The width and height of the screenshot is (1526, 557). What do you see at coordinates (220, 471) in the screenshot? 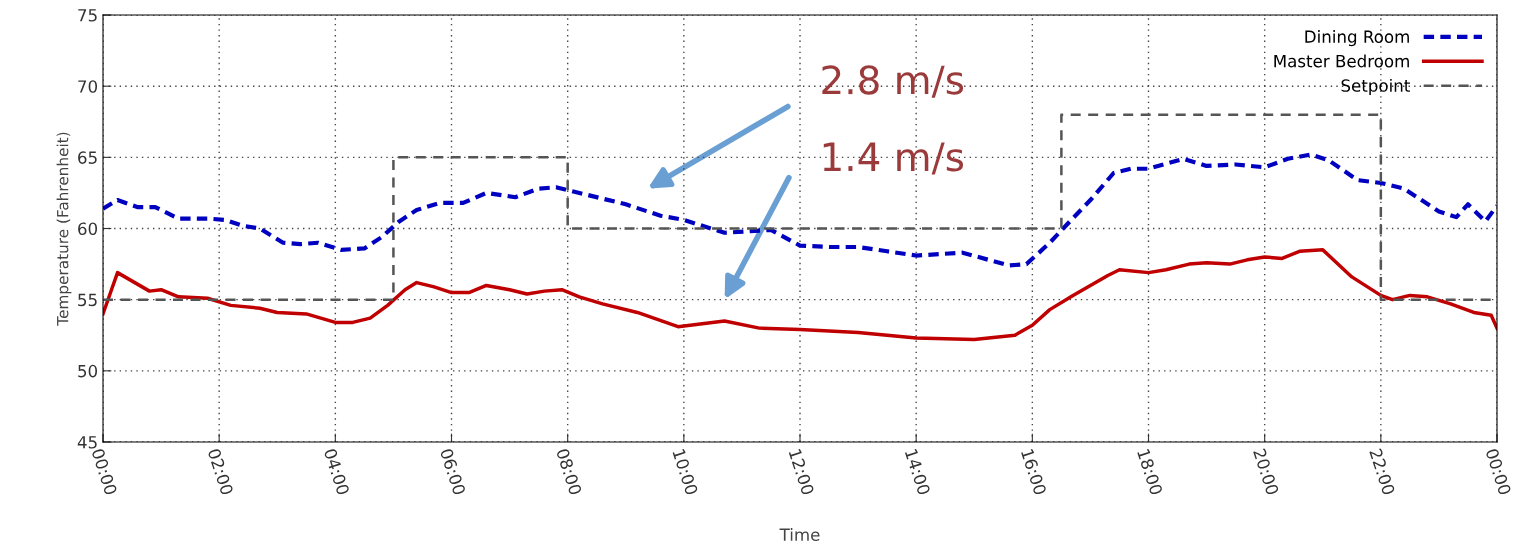
I see `x-tick-label: 02:00` at bounding box center [220, 471].